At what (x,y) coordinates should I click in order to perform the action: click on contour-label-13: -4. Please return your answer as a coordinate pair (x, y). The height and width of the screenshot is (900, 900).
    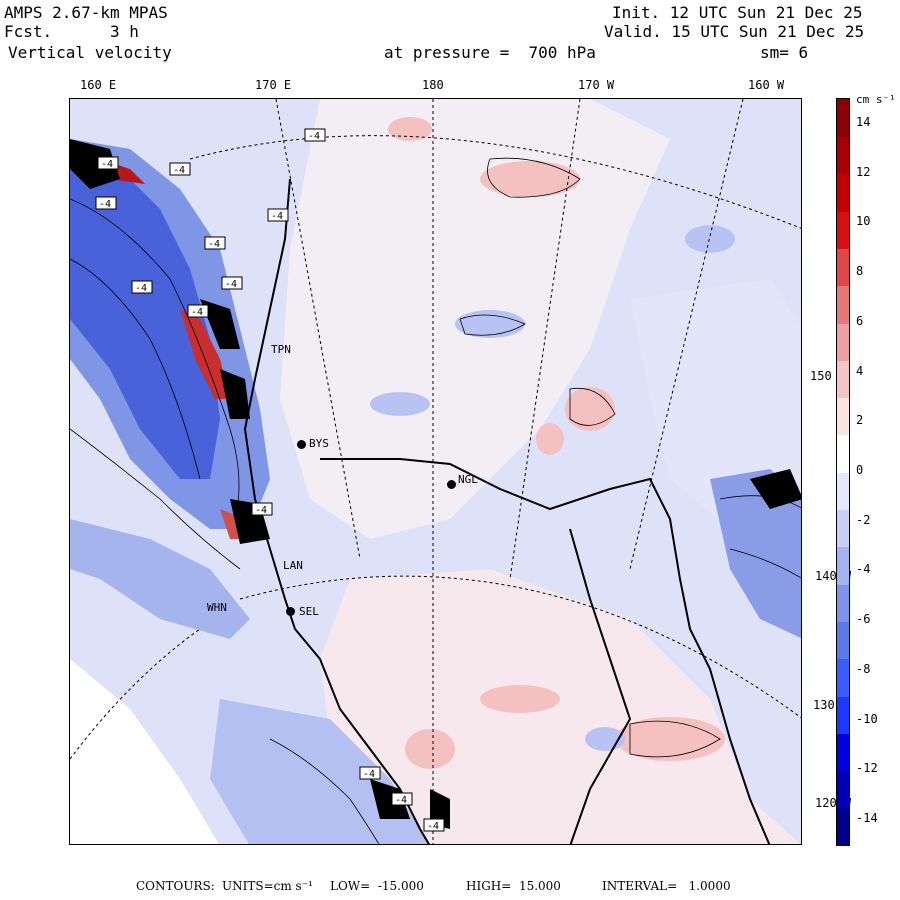
    Looking at the image, I should click on (315, 135).